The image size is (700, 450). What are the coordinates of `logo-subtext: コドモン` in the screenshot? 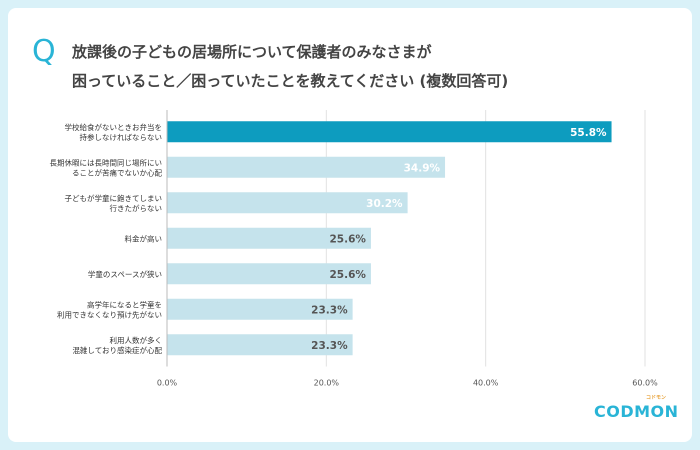 It's located at (656, 398).